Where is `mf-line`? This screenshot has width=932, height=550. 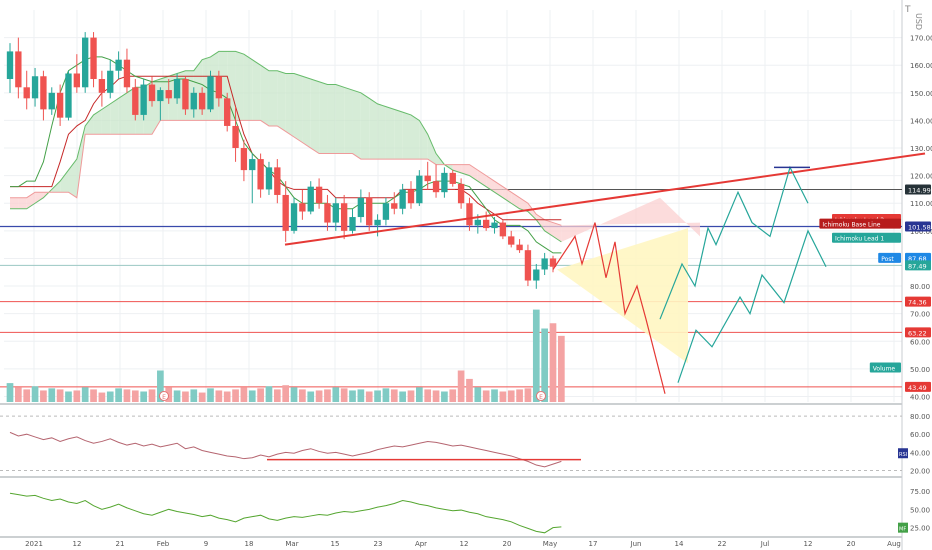
mf-line is located at coordinates (285, 513).